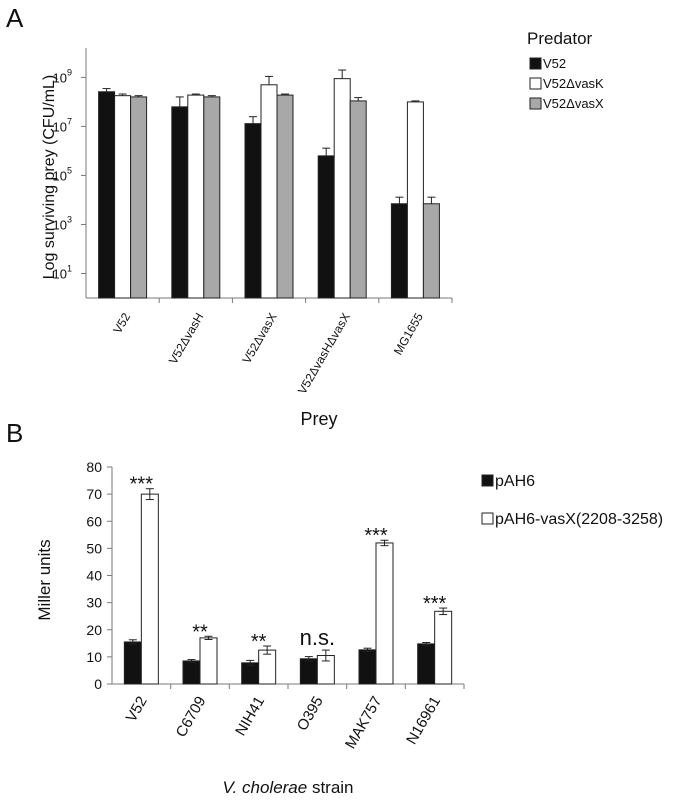  Describe the element at coordinates (49, 177) in the screenshot. I see `chart-a-ylabel: Log surviving prey (CFU/mL)` at that location.